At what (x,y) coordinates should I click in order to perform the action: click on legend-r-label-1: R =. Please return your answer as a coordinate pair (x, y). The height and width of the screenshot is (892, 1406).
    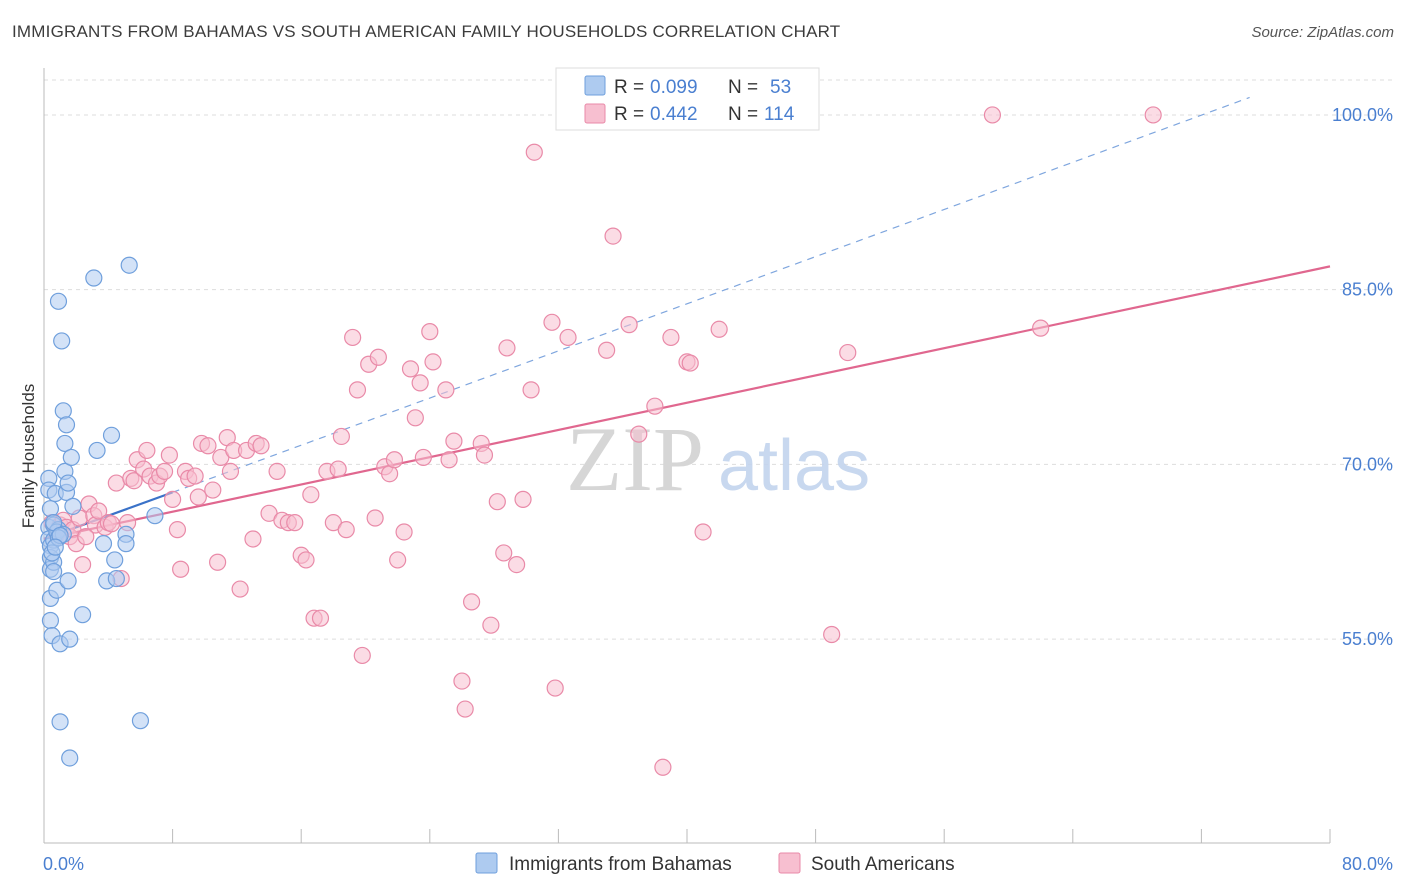
    Looking at the image, I should click on (631, 87).